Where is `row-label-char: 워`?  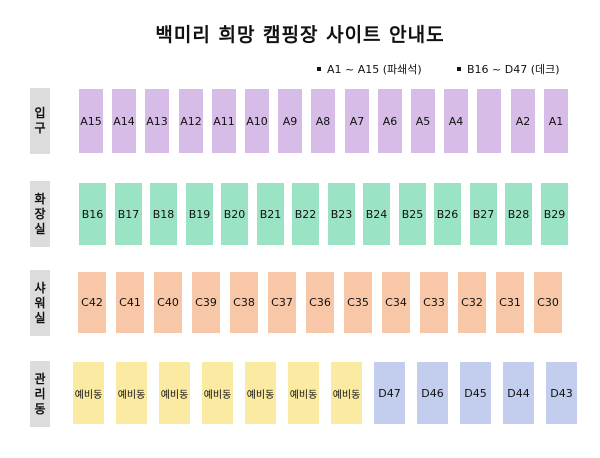
row-label-char: 워 is located at coordinates (40, 302).